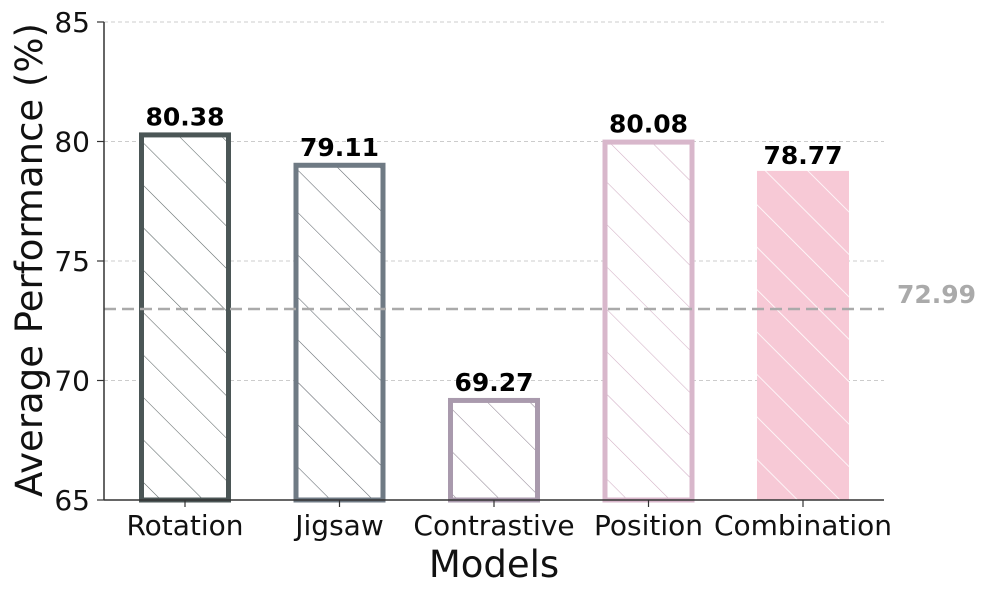 The image size is (996, 594). I want to click on bar-contrastive, so click(494, 450).